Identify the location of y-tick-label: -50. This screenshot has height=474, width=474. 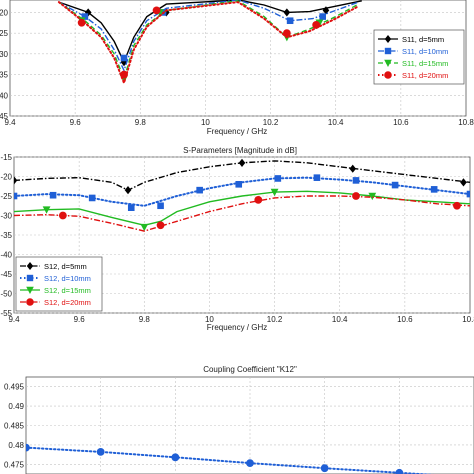
(6, 294).